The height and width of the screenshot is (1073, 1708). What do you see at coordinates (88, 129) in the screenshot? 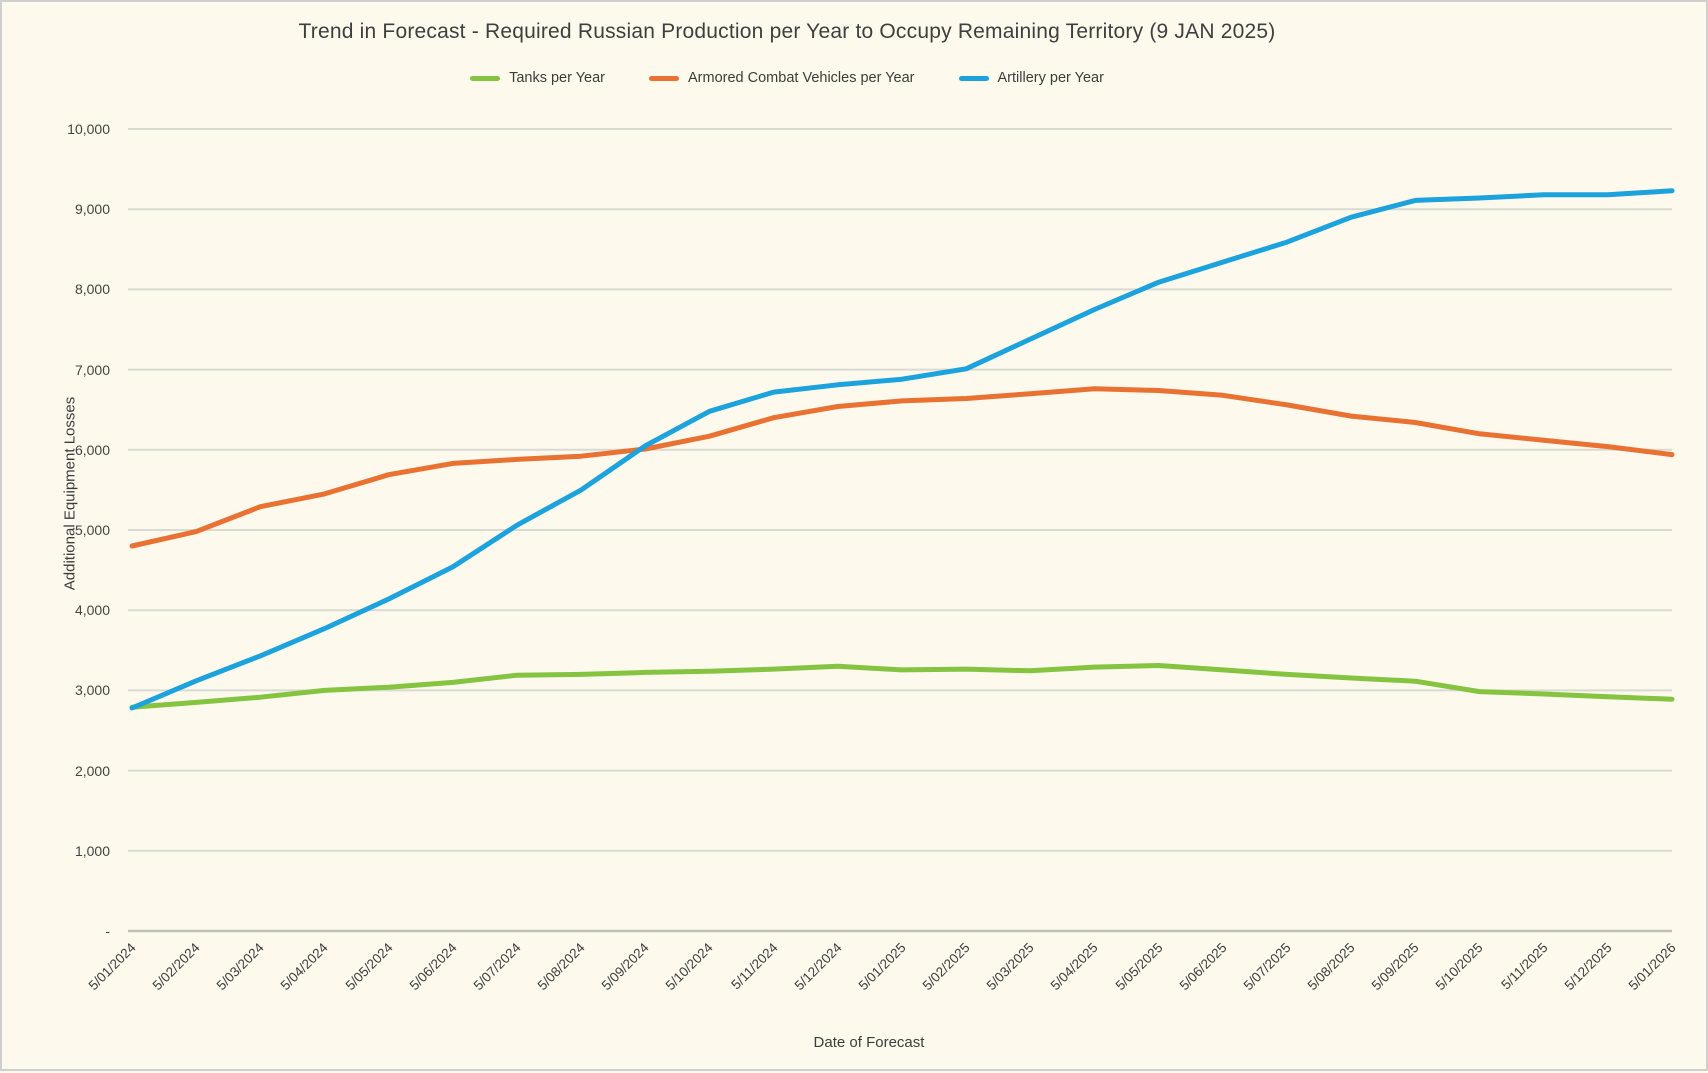
I see `y-tick-label: 10,000` at bounding box center [88, 129].